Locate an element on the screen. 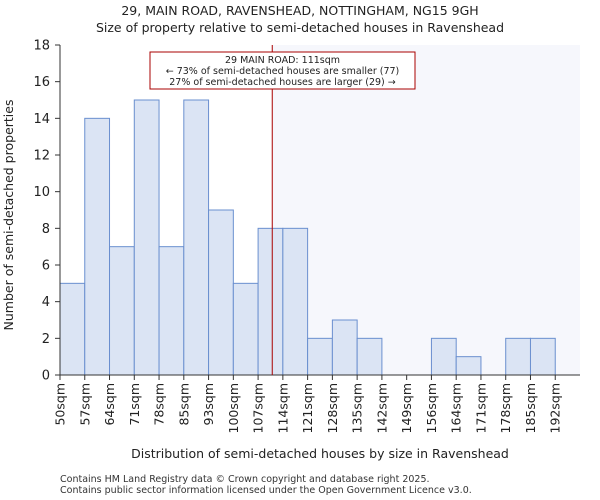  x-tick-label: 156sqm is located at coordinates (431, 408).